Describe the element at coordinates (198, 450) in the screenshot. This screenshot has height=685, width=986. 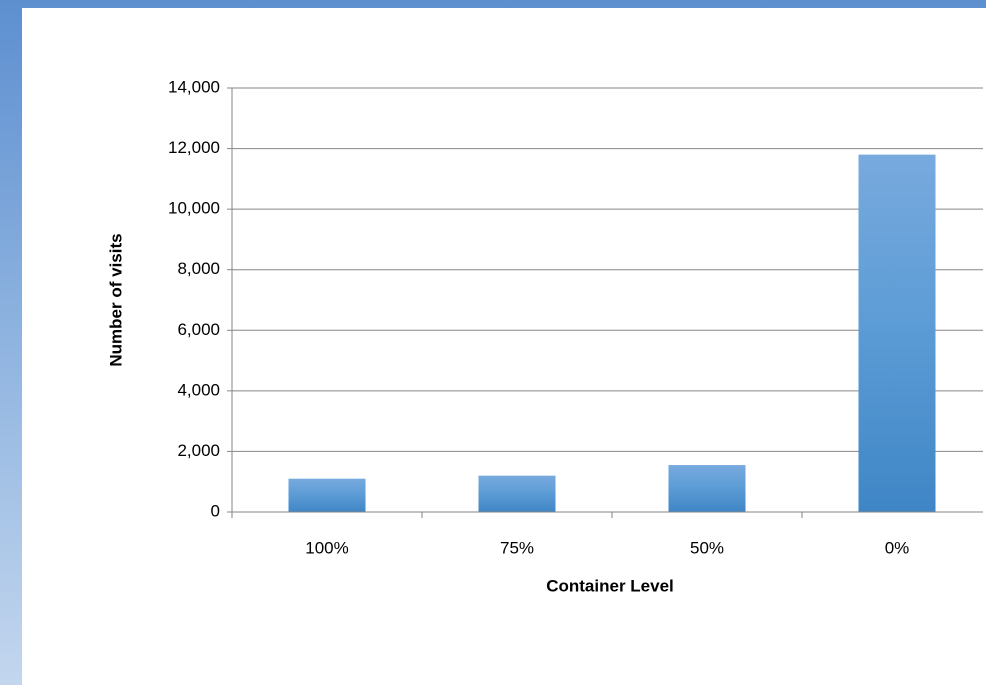
I see `y-tick-label: 2,000` at that location.